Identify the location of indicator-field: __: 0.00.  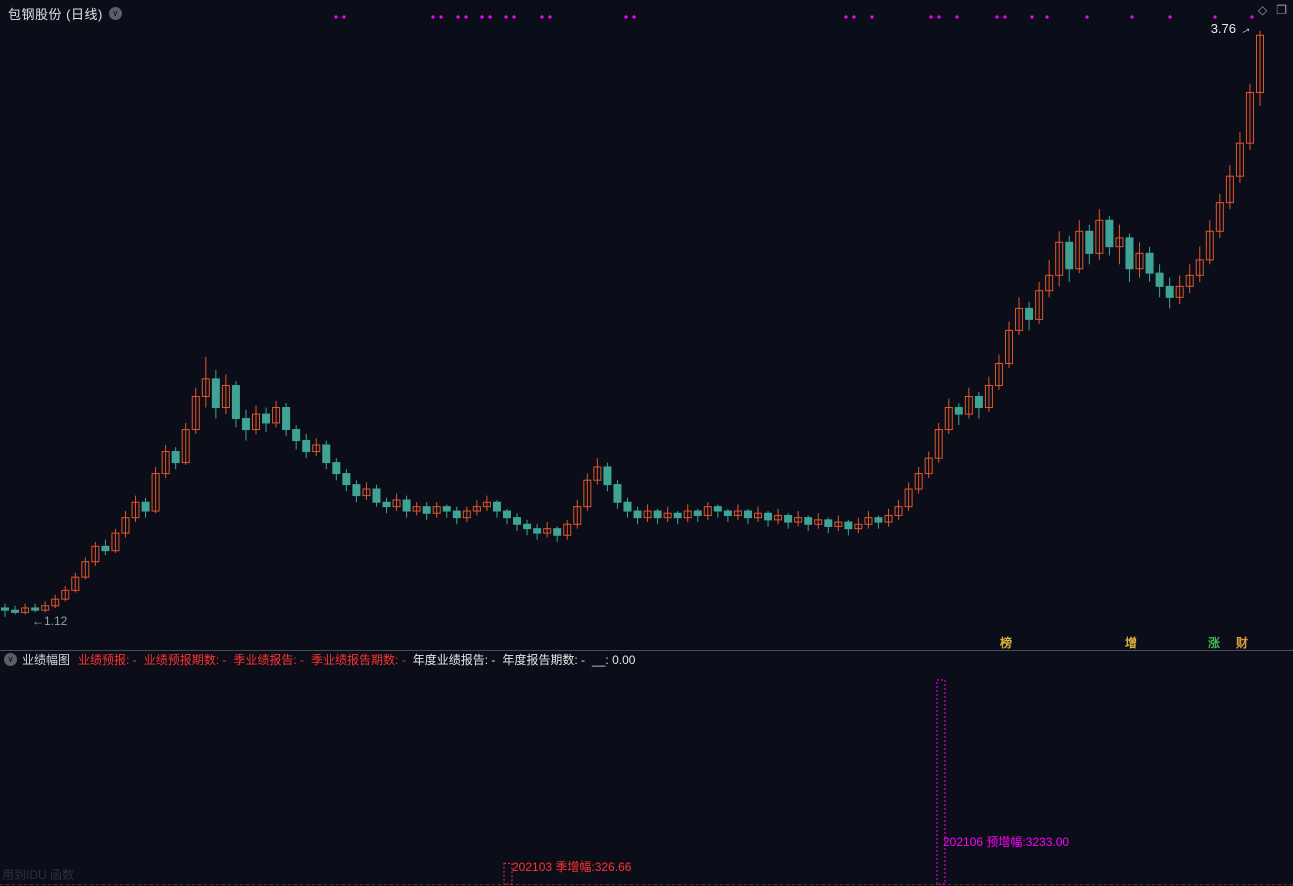
(614, 660).